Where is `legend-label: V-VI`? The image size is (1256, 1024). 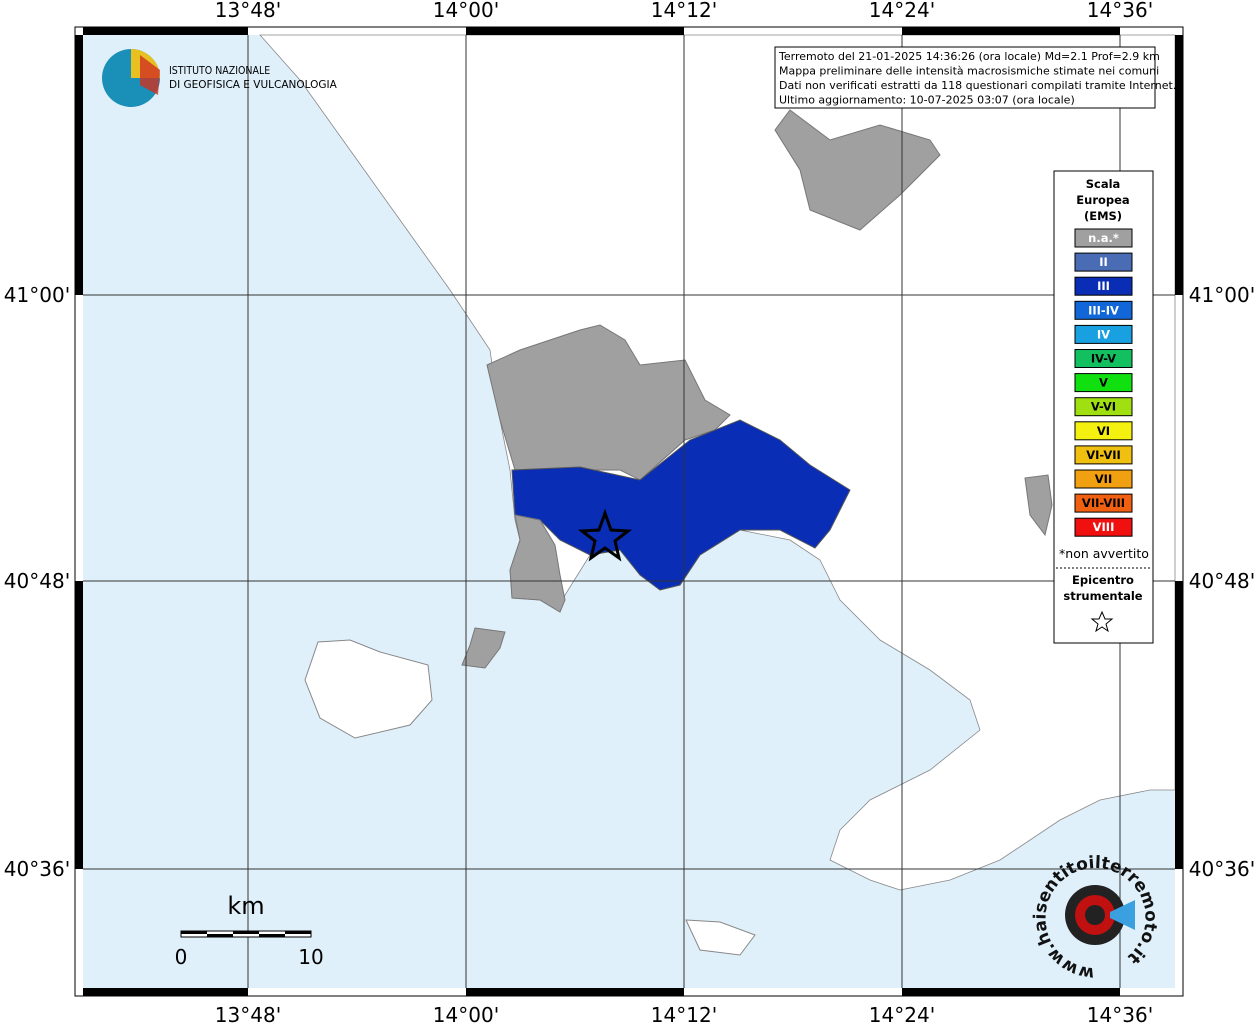 legend-label: V-VI is located at coordinates (1103, 407).